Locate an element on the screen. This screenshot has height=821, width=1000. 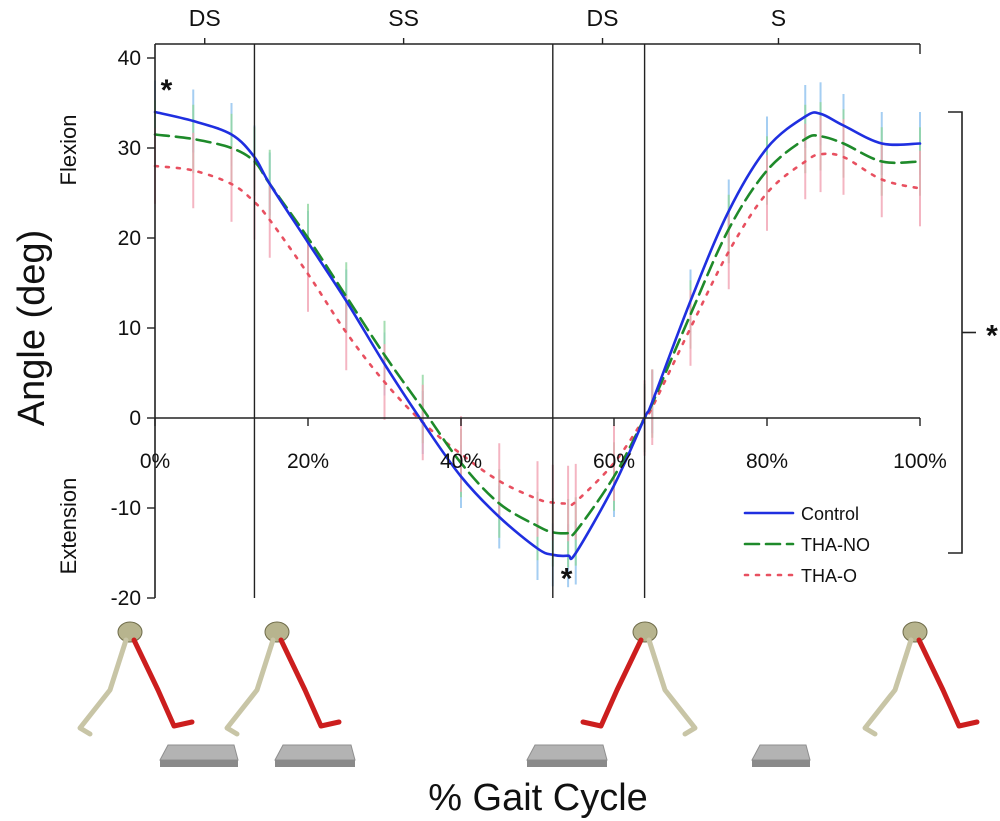
x-tick-label: 100% is located at coordinates (920, 461).